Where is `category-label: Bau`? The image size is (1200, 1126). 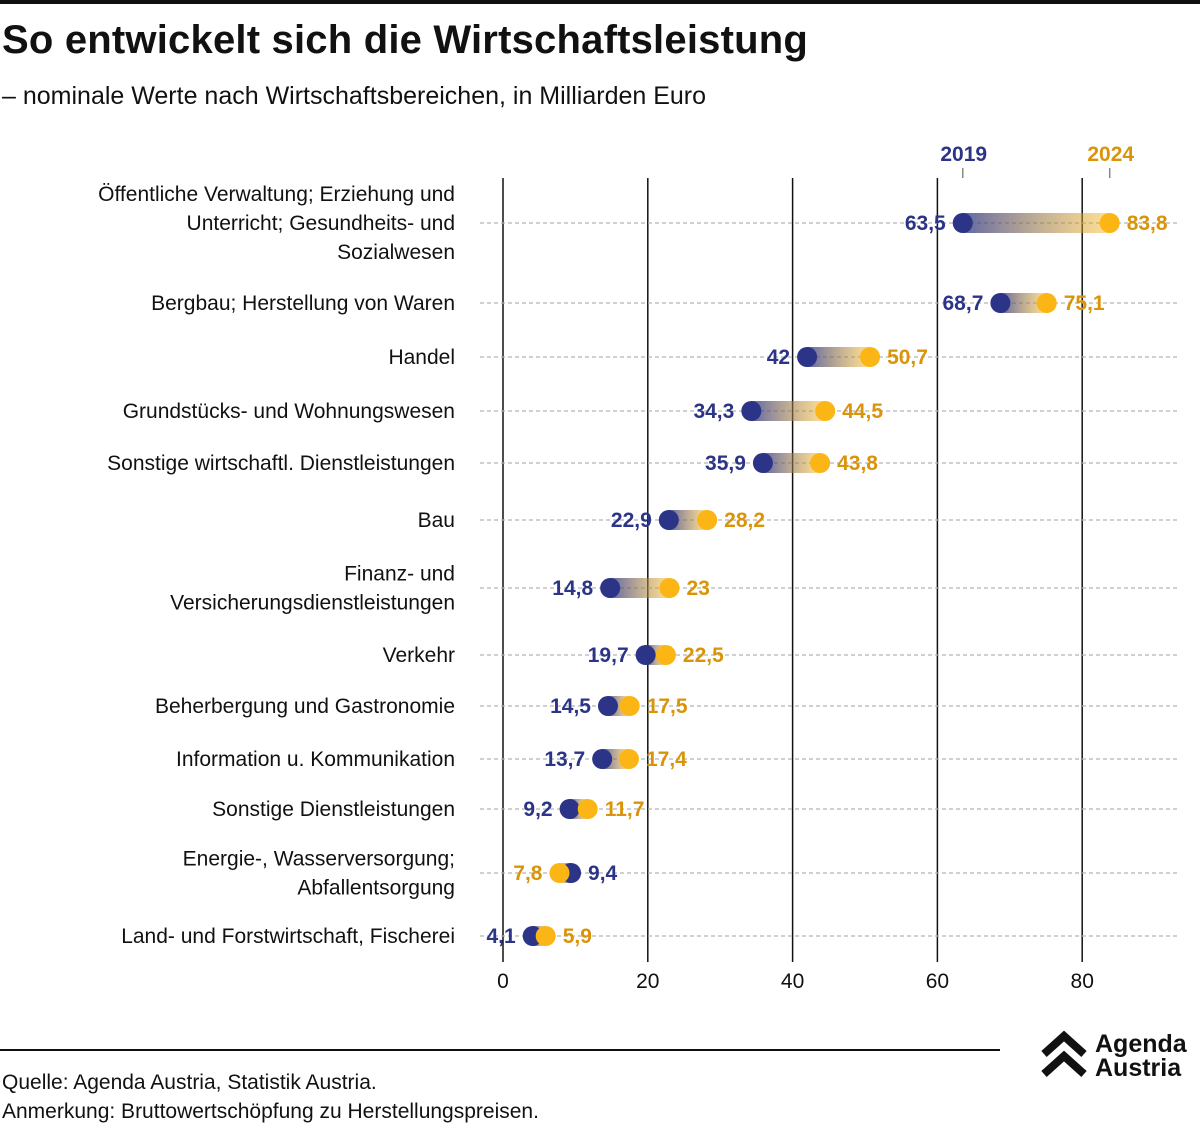
category-label: Bau is located at coordinates (436, 520).